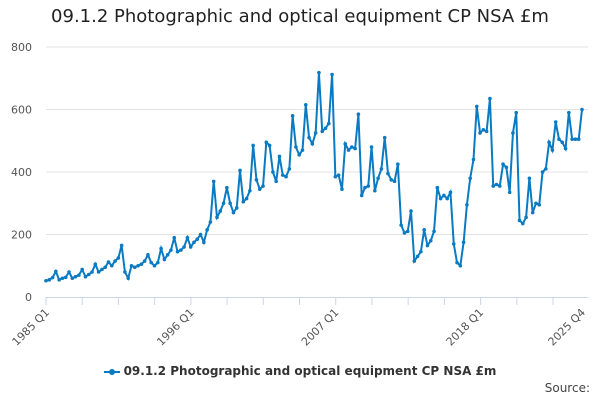 This screenshot has height=400, width=600. What do you see at coordinates (21, 172) in the screenshot?
I see `y-tick-label: 400` at bounding box center [21, 172].